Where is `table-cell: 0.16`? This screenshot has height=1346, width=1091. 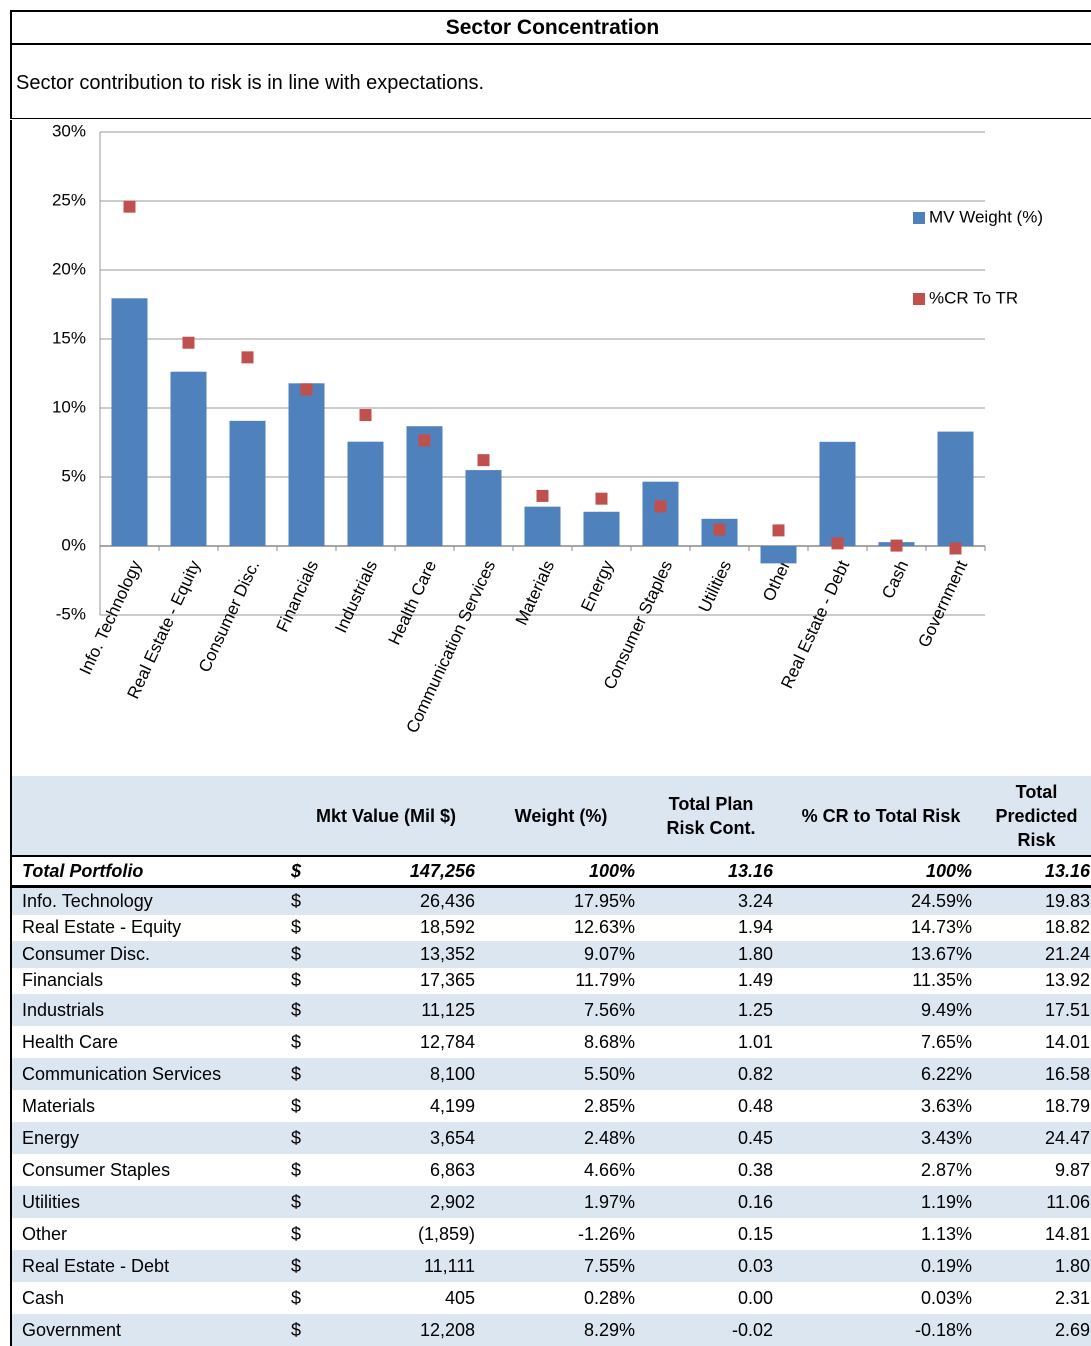
table-cell: 0.16 is located at coordinates (711, 1202).